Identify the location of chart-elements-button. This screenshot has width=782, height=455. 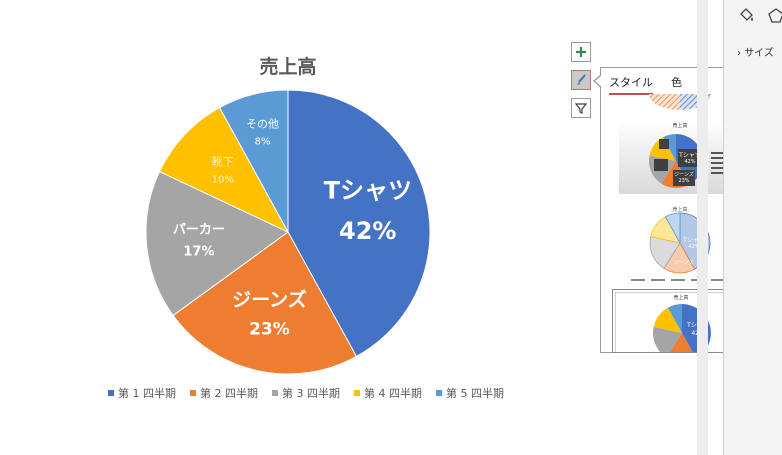
(581, 52).